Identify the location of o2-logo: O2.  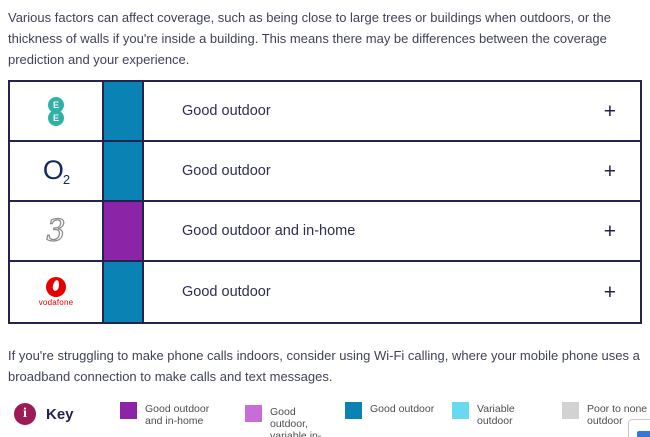
(57, 171).